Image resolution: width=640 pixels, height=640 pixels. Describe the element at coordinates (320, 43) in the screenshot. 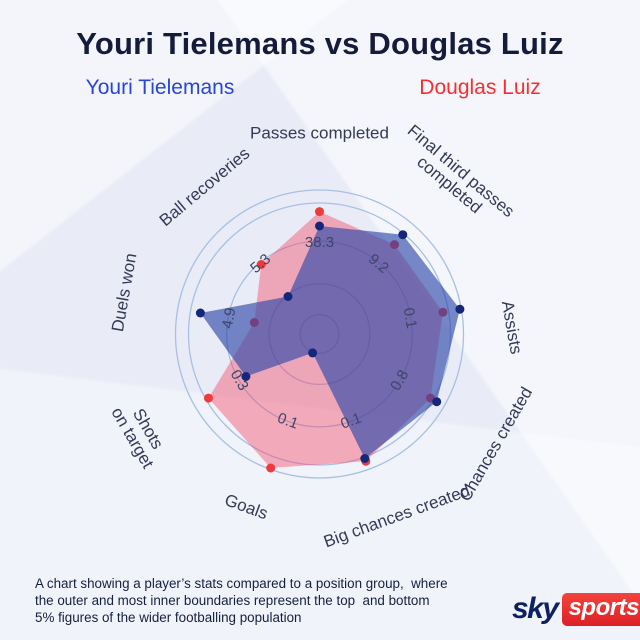

I see `page-title: Youri Tielemans vs Douglas Luiz` at that location.